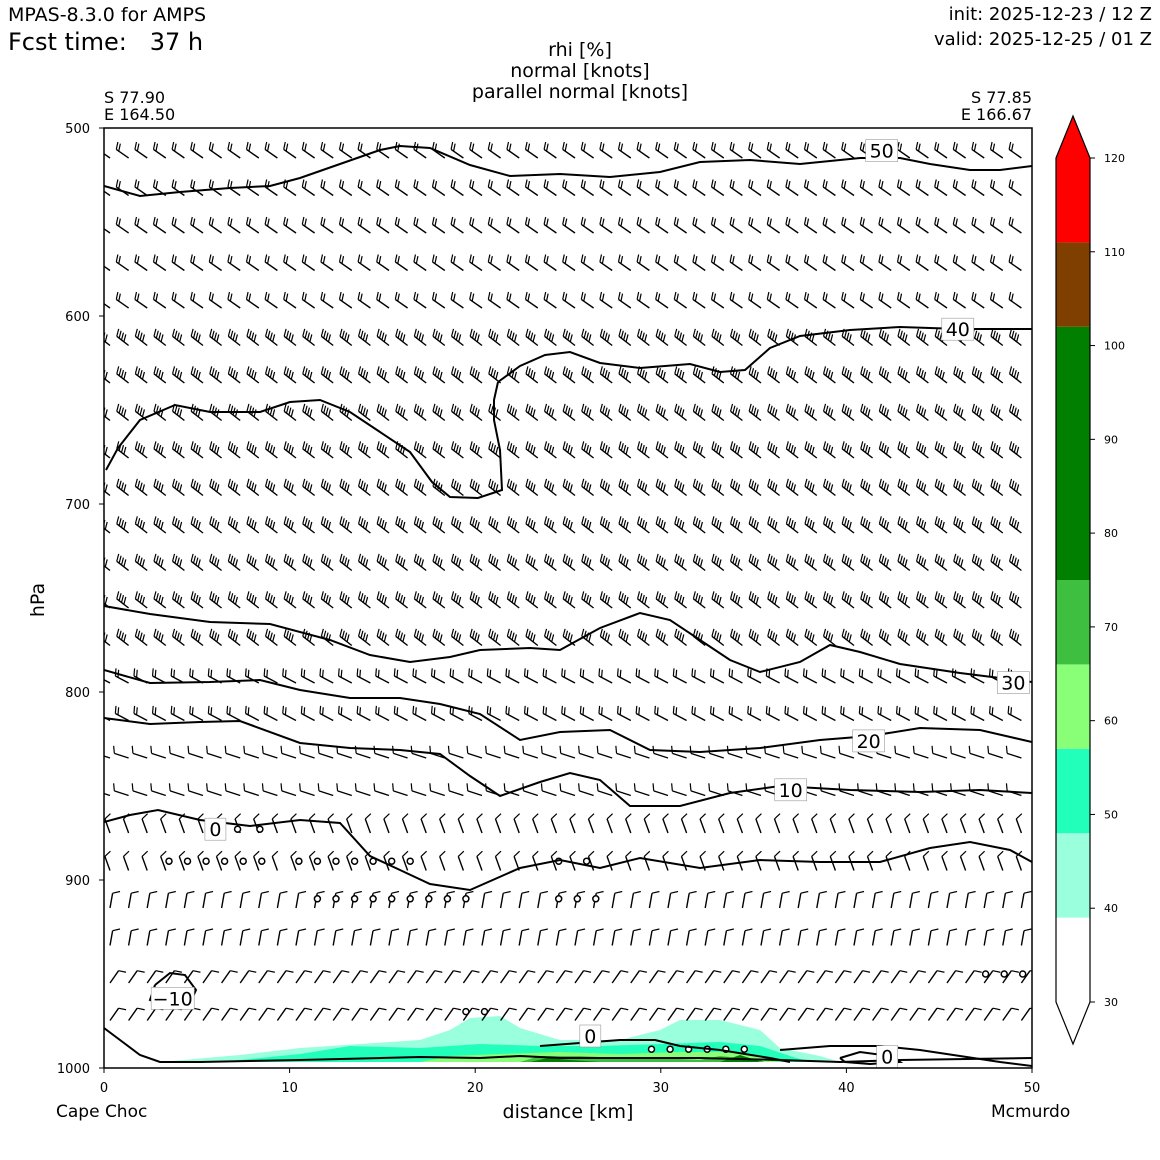 Image resolution: width=1160 pixels, height=1160 pixels. What do you see at coordinates (568, 1045) in the screenshot?
I see `terrain-line` at bounding box center [568, 1045].